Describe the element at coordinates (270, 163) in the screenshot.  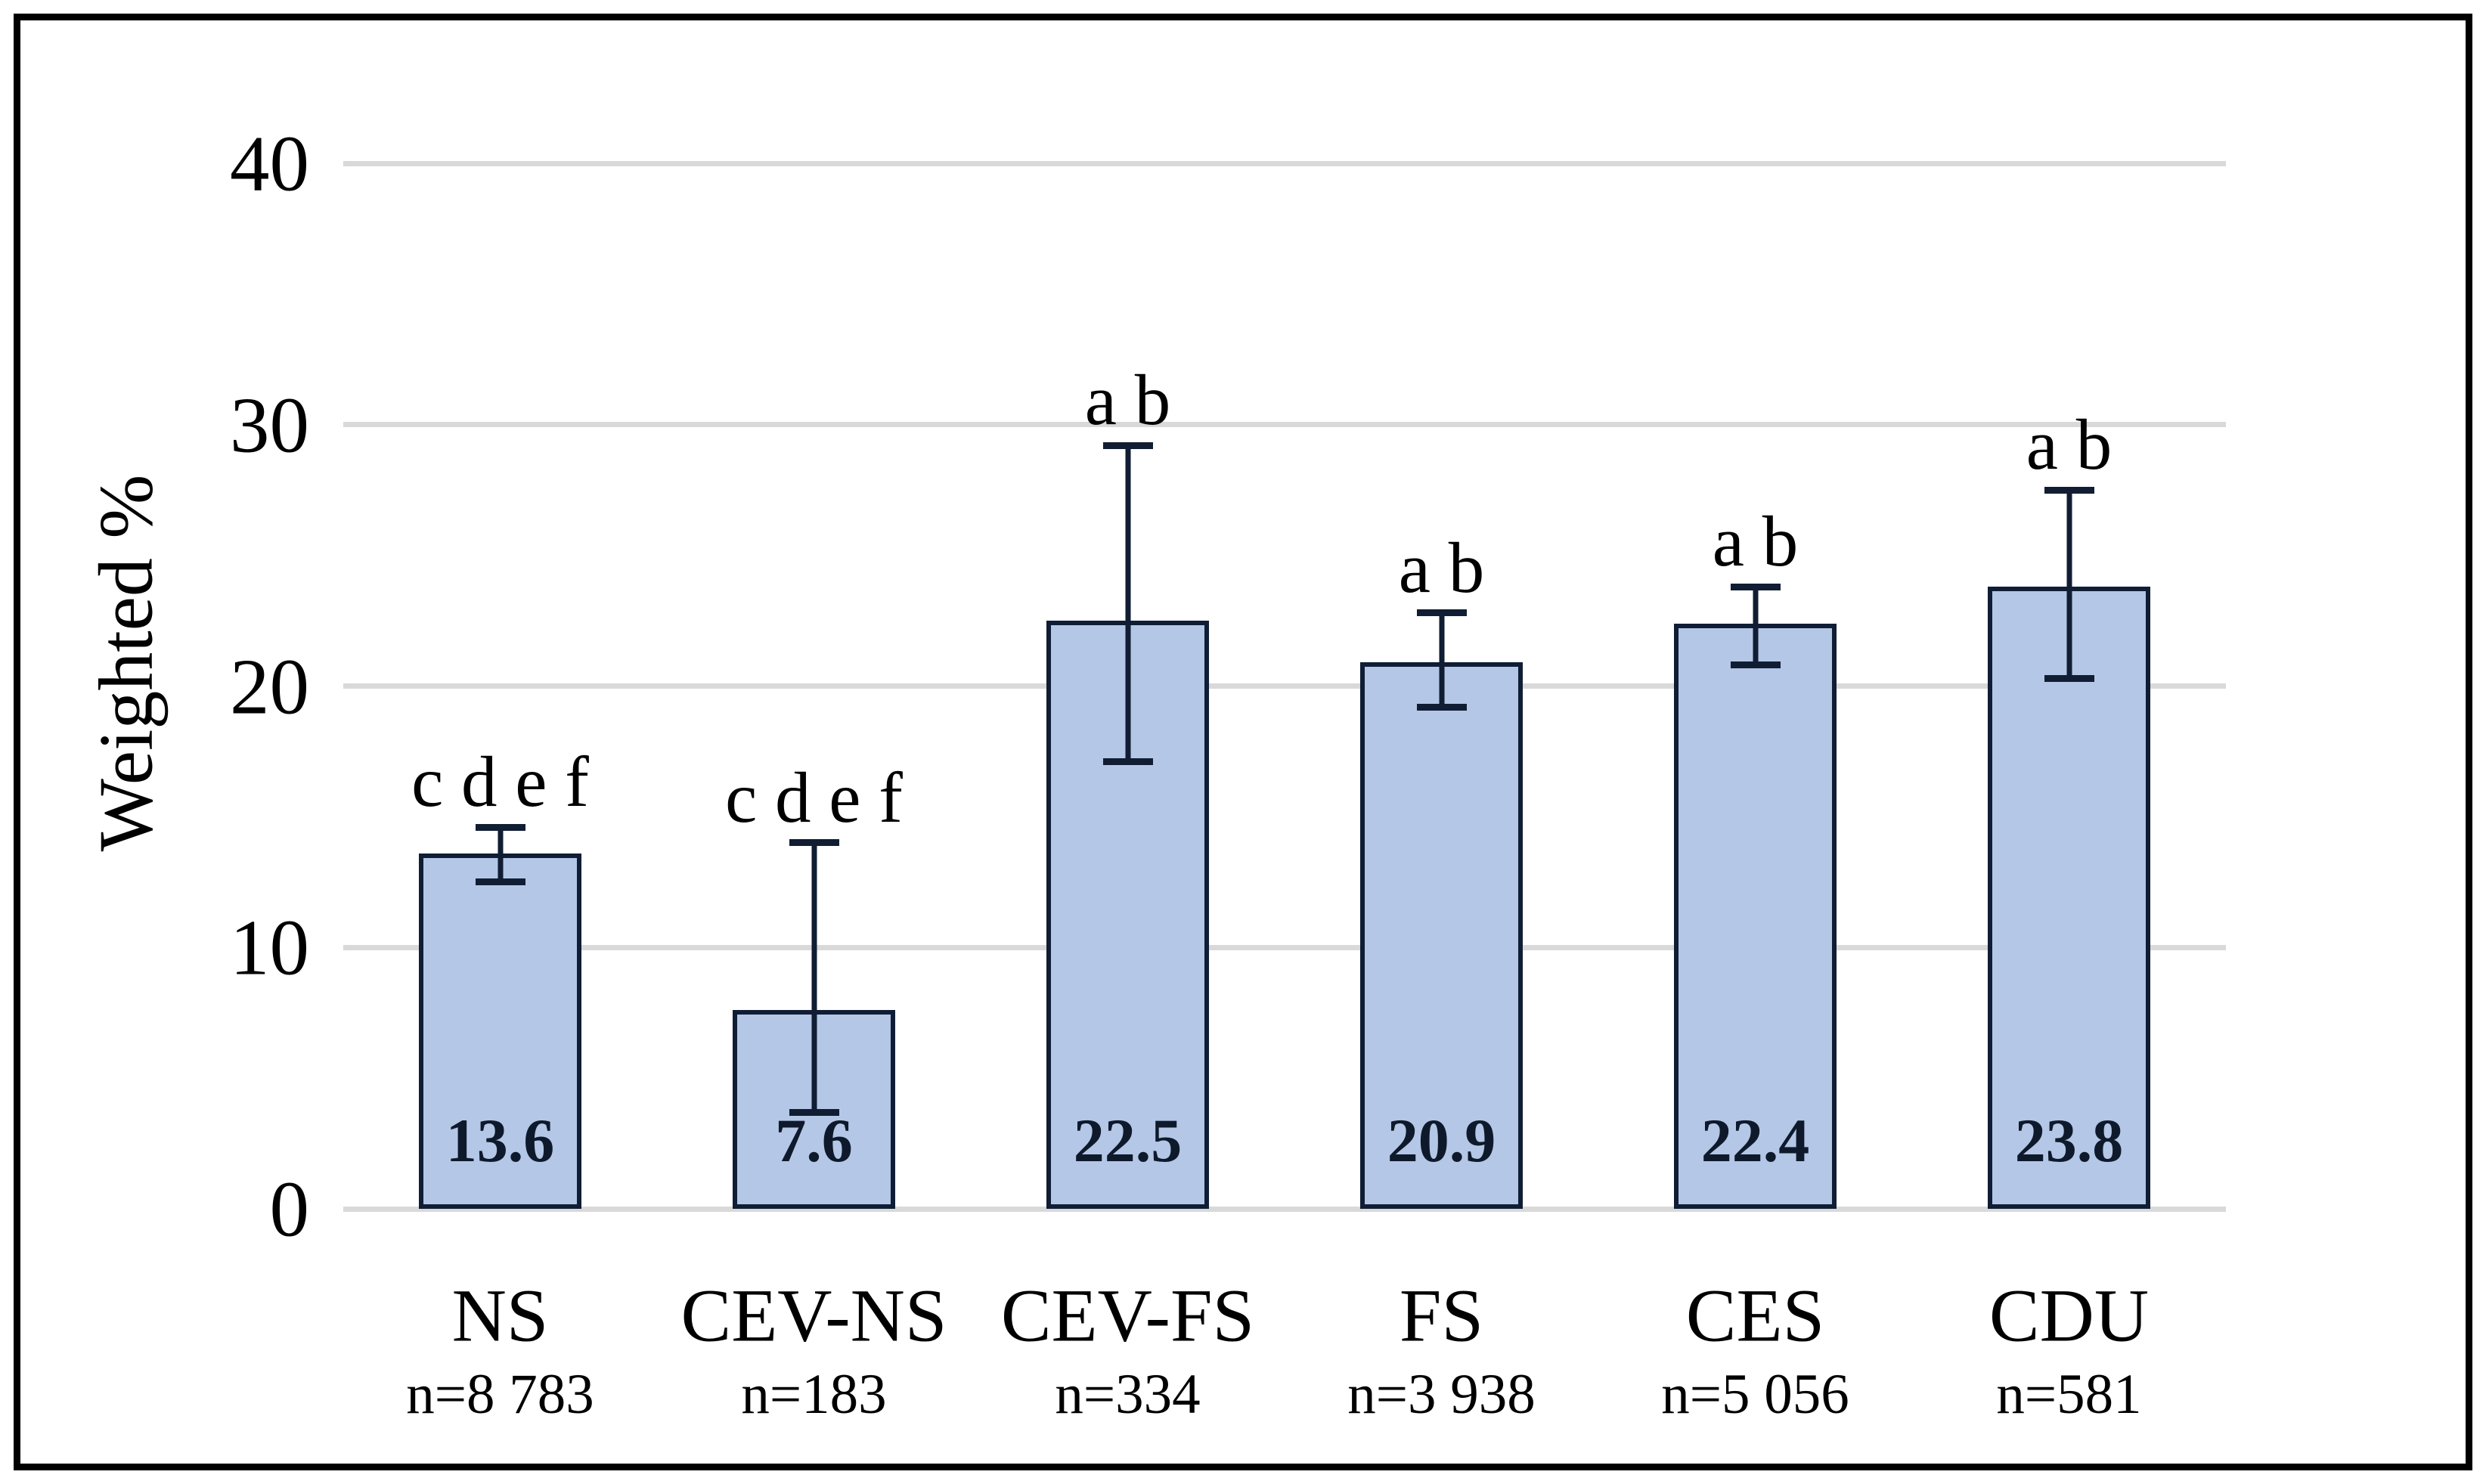
I see `y-tick-label: 40` at that location.